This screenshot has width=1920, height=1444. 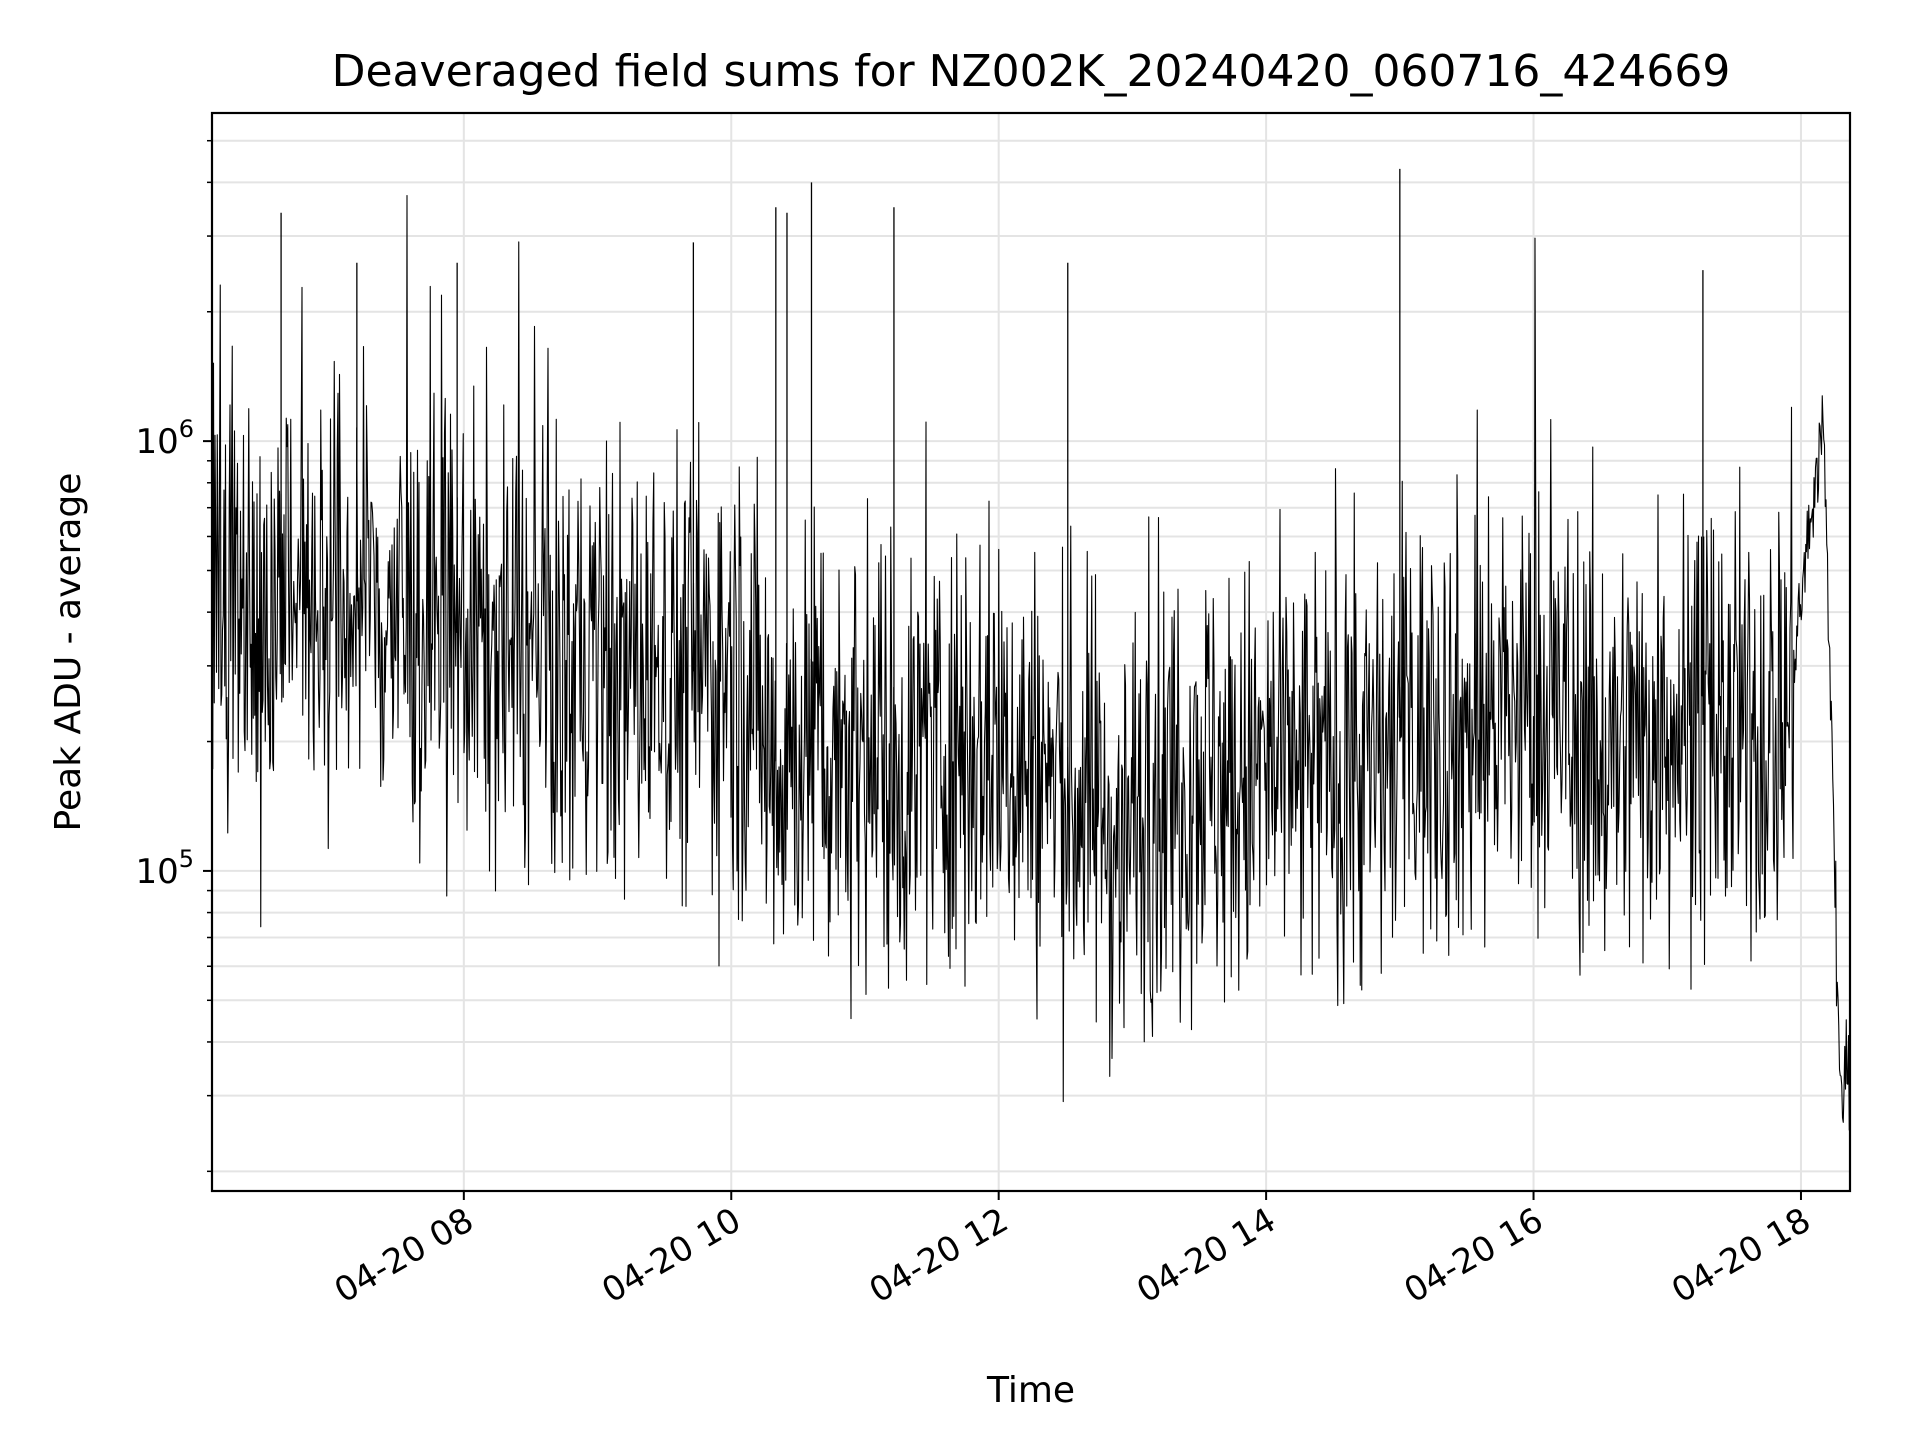 What do you see at coordinates (404, 1255) in the screenshot?
I see `x-tick-label: 04-20 08` at bounding box center [404, 1255].